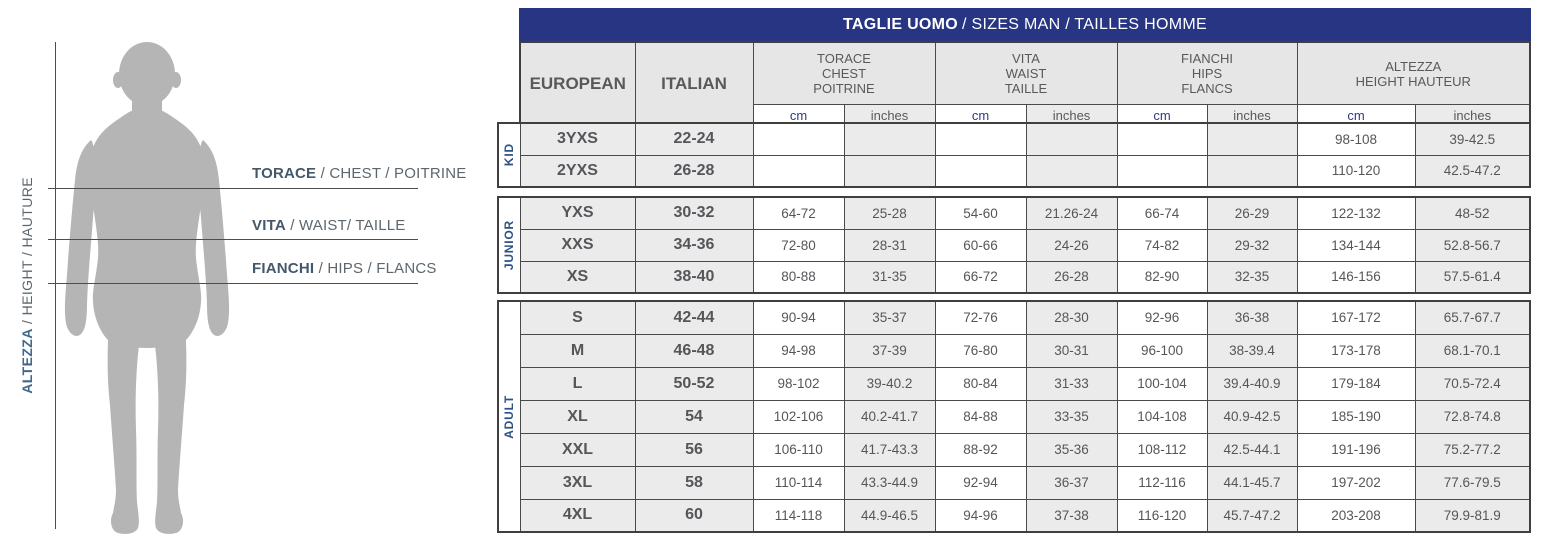  Describe the element at coordinates (577, 213) in the screenshot. I see `european-size-cell: YXS` at that location.